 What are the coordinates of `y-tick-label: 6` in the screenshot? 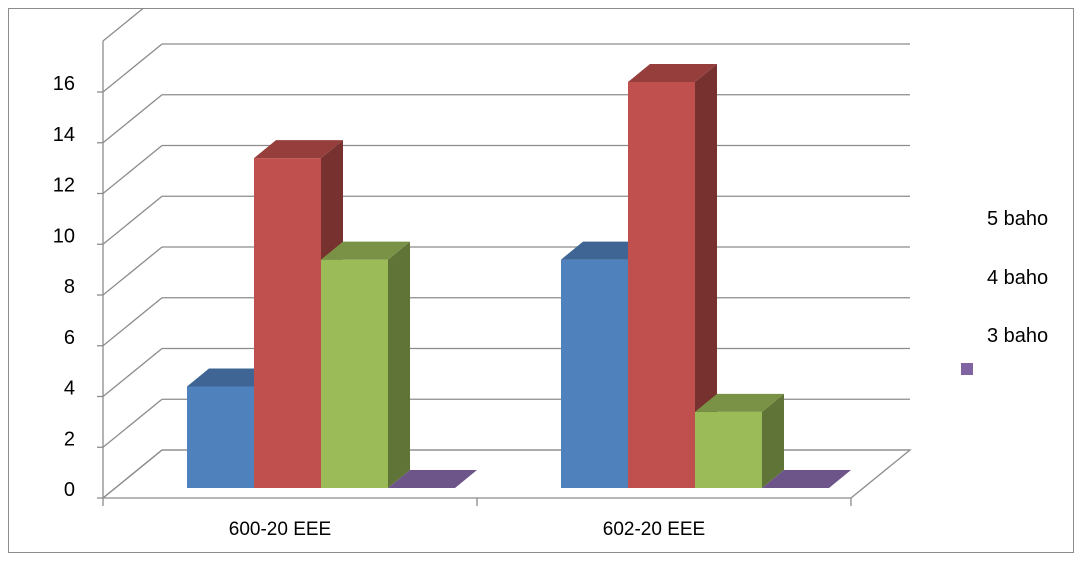 It's located at (69, 338).